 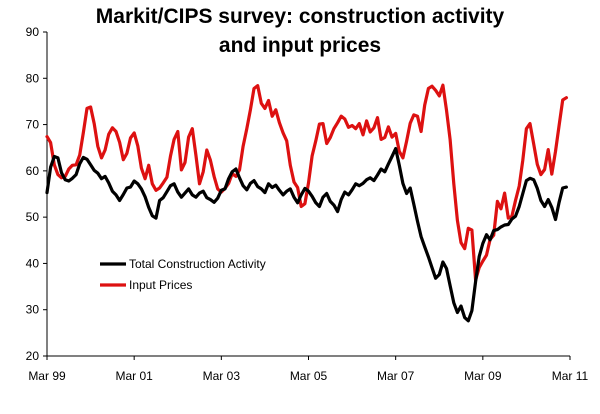 I want to click on x-tick-label: Mar 05, so click(x=309, y=376).